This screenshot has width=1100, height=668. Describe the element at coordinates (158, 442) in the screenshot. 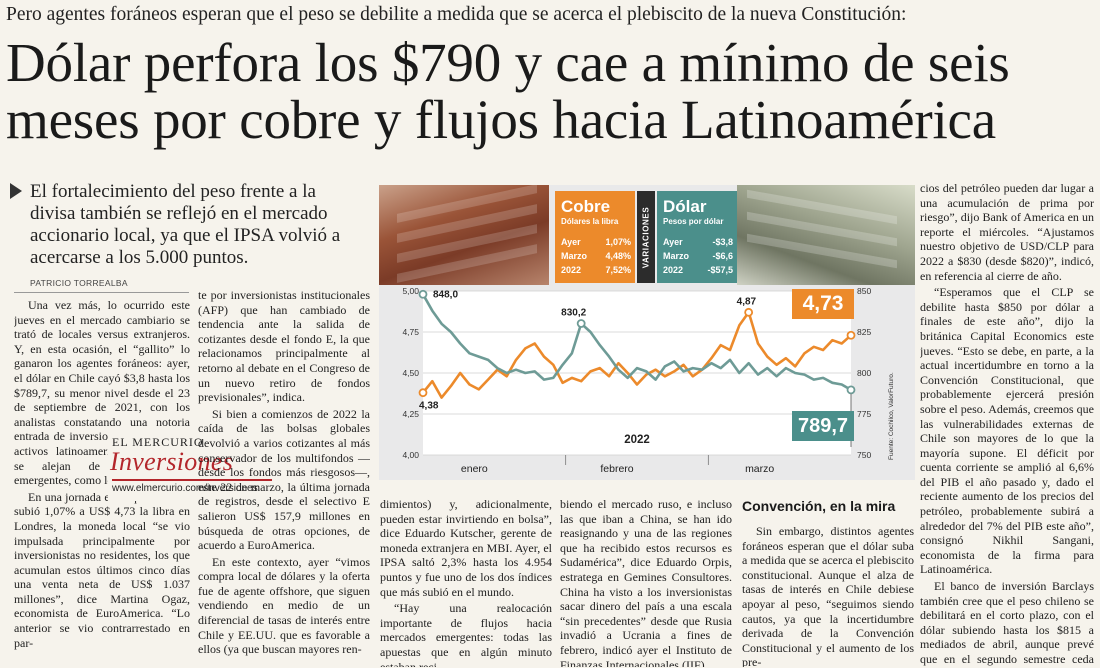

I see `brand-name: EL MERCURIO` at that location.